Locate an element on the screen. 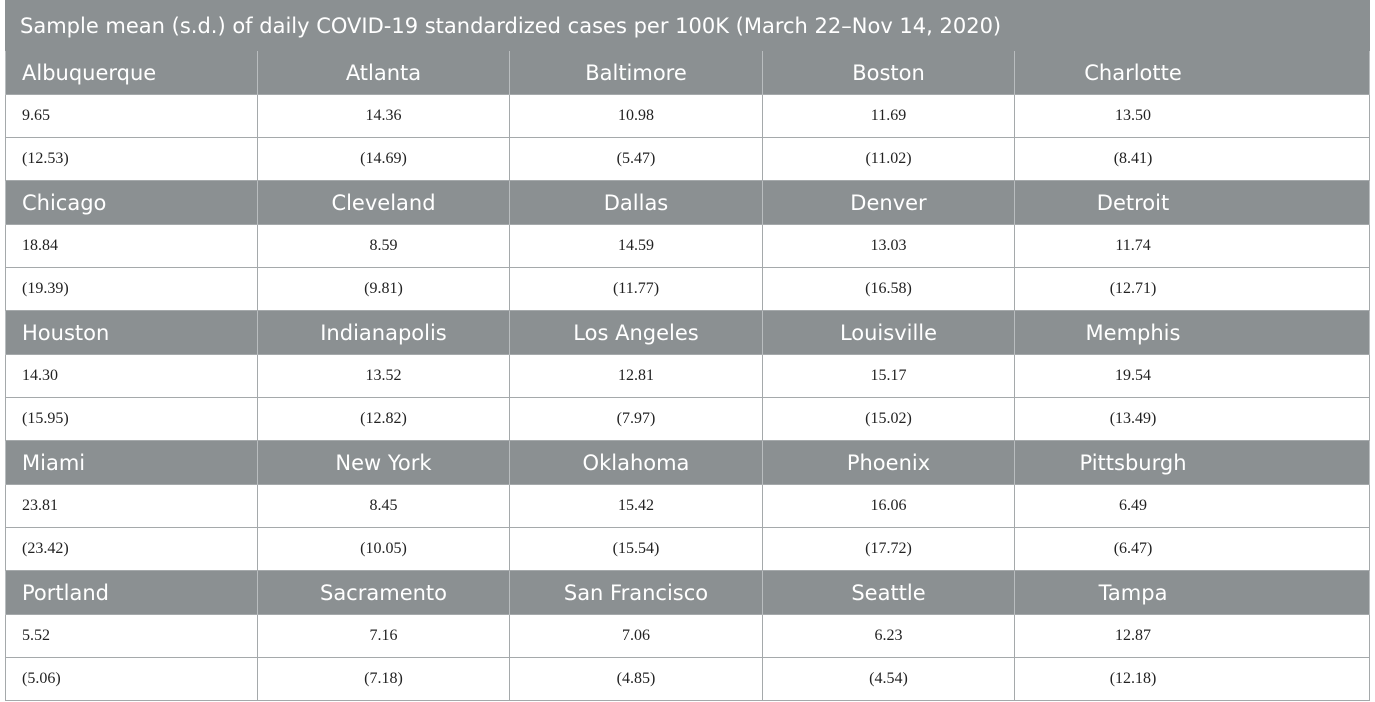 Image resolution: width=1375 pixels, height=702 pixels. sd-cell: (12.53) is located at coordinates (131, 159).